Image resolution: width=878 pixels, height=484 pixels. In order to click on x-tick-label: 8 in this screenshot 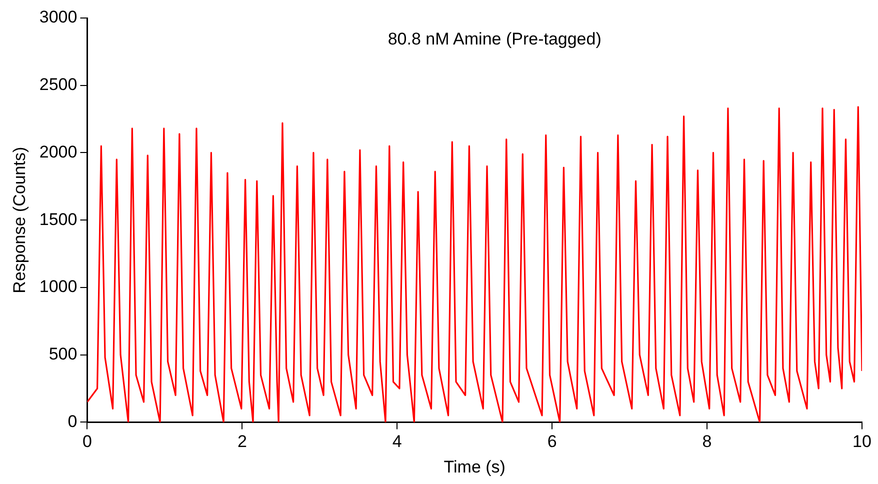, I will do `click(707, 442)`.